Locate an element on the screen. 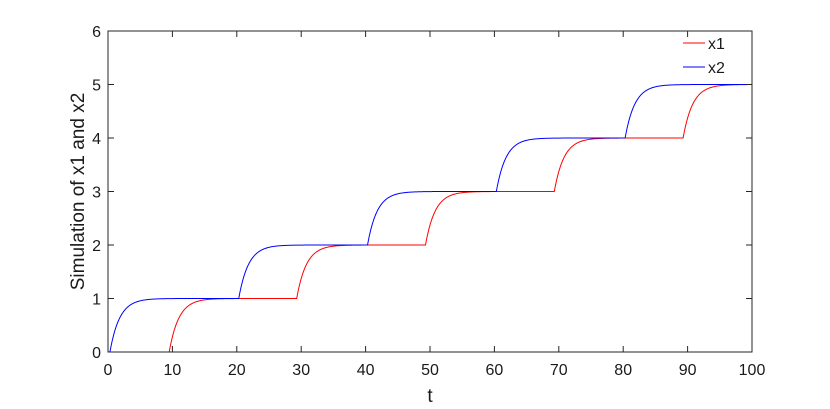 Image resolution: width=830 pixels, height=409 pixels. legend-label-x1: x1 is located at coordinates (716, 44).